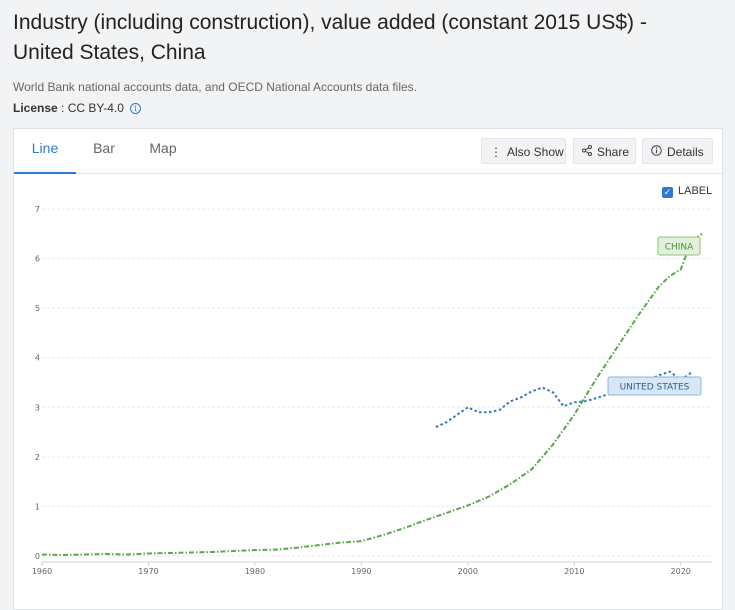 The image size is (735, 610). Describe the element at coordinates (37, 457) in the screenshot. I see `y-tick-label: 2` at that location.